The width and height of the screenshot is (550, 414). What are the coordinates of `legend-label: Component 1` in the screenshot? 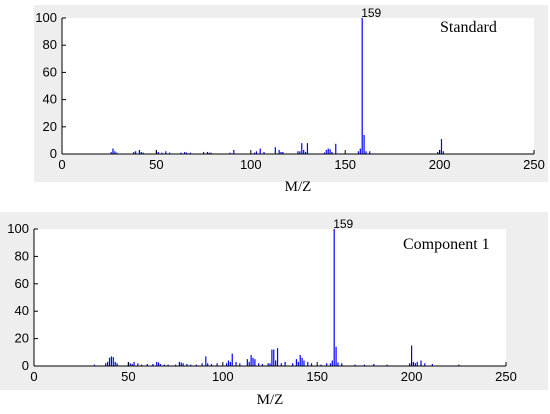 It's located at (446, 244).